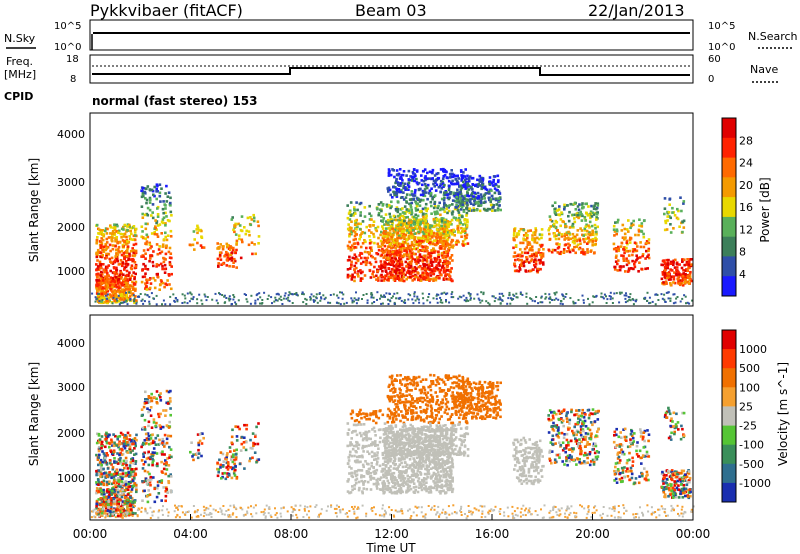 This screenshot has width=800, height=554. What do you see at coordinates (392, 275) in the screenshot?
I see `data-cell-power-1923` at bounding box center [392, 275].